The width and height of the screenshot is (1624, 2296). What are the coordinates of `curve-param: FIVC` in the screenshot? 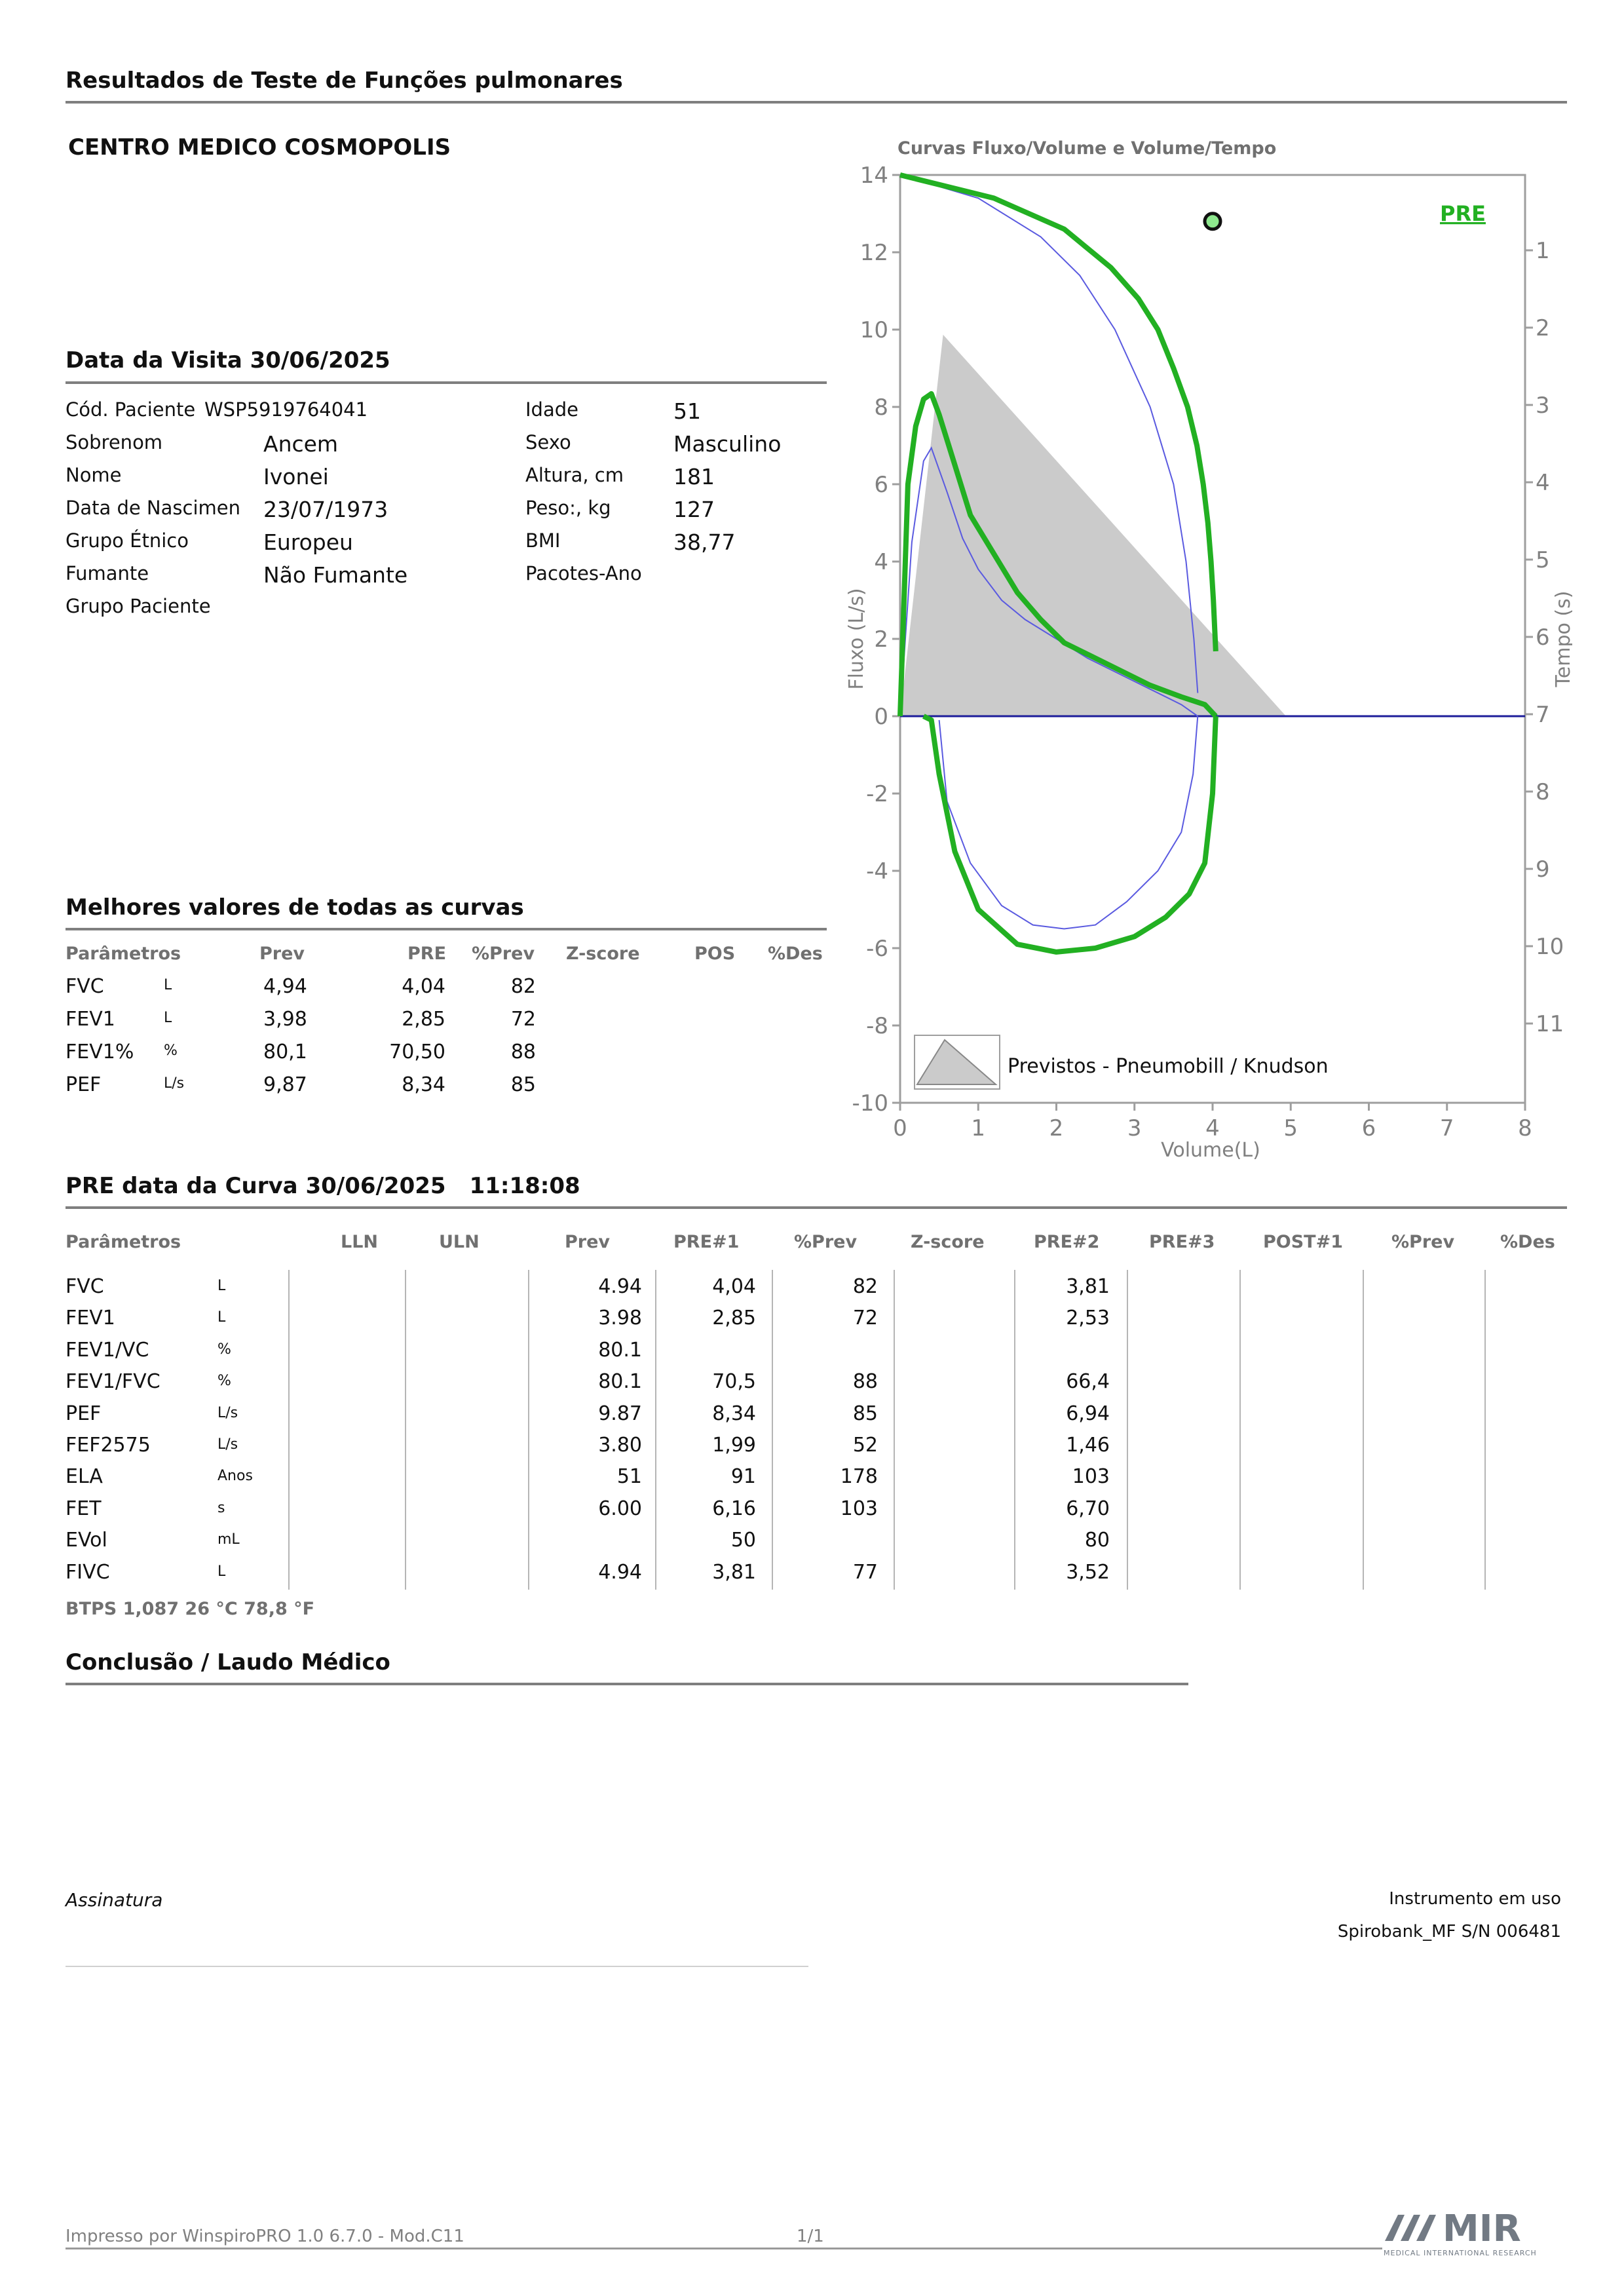 It's located at (88, 1572).